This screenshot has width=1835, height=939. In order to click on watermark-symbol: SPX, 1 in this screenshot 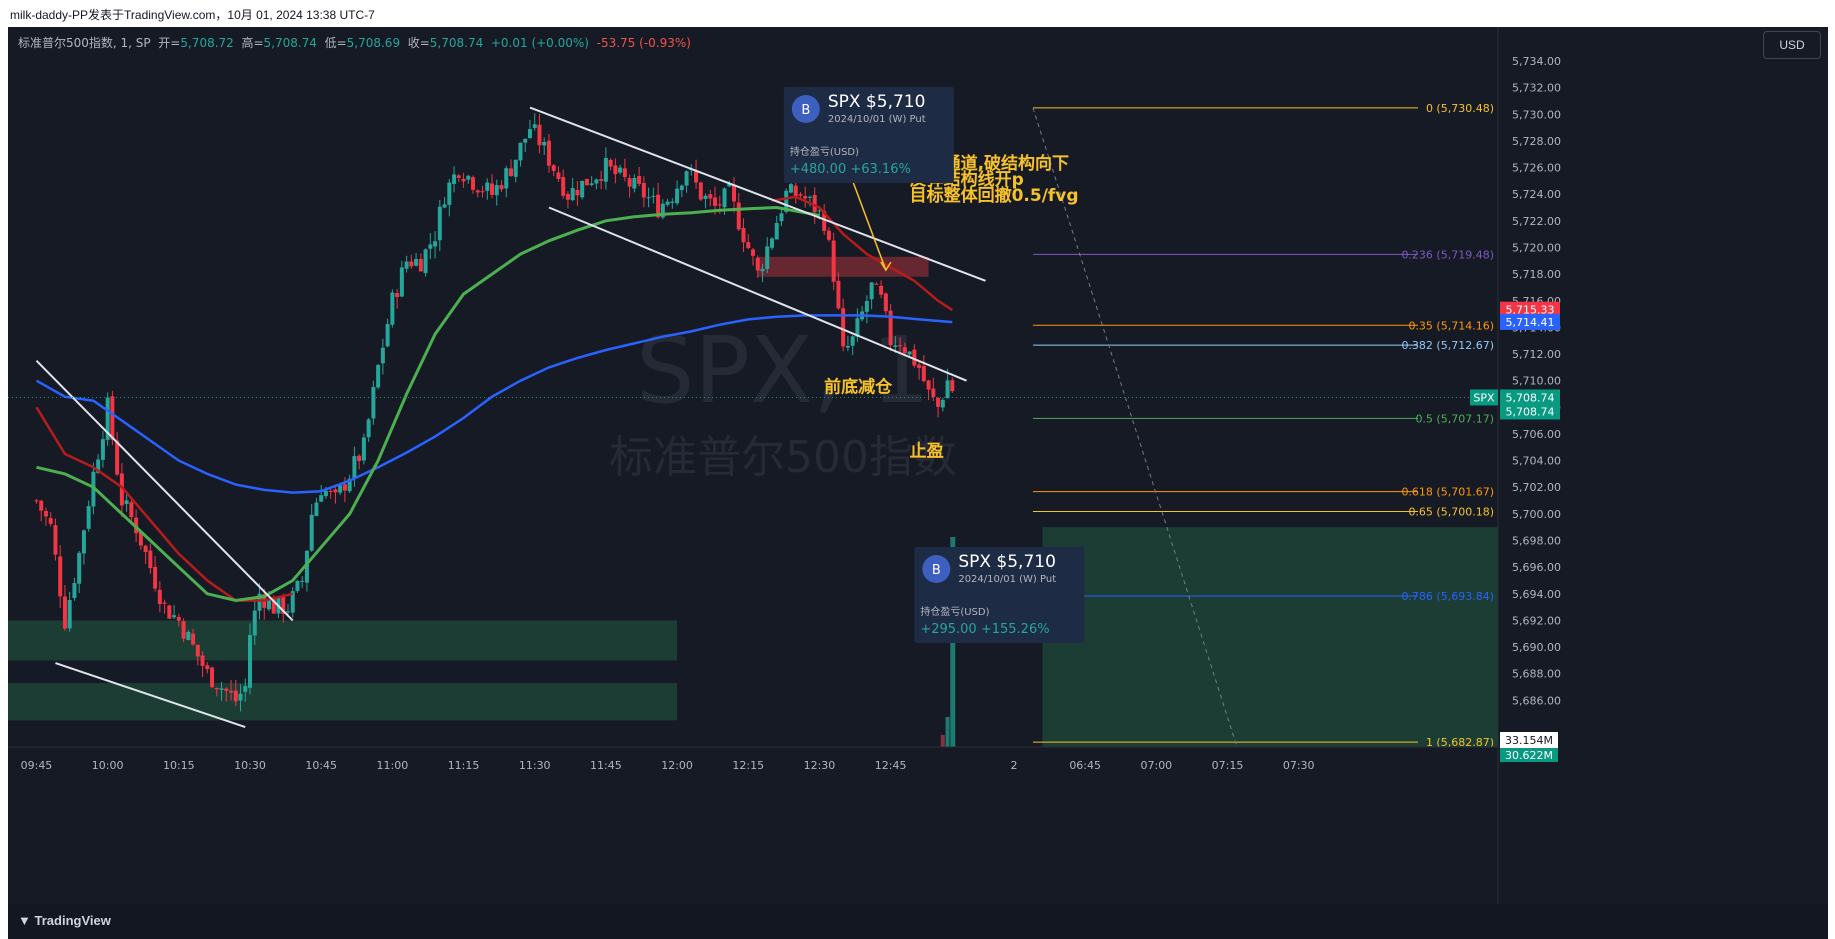, I will do `click(783, 370)`.